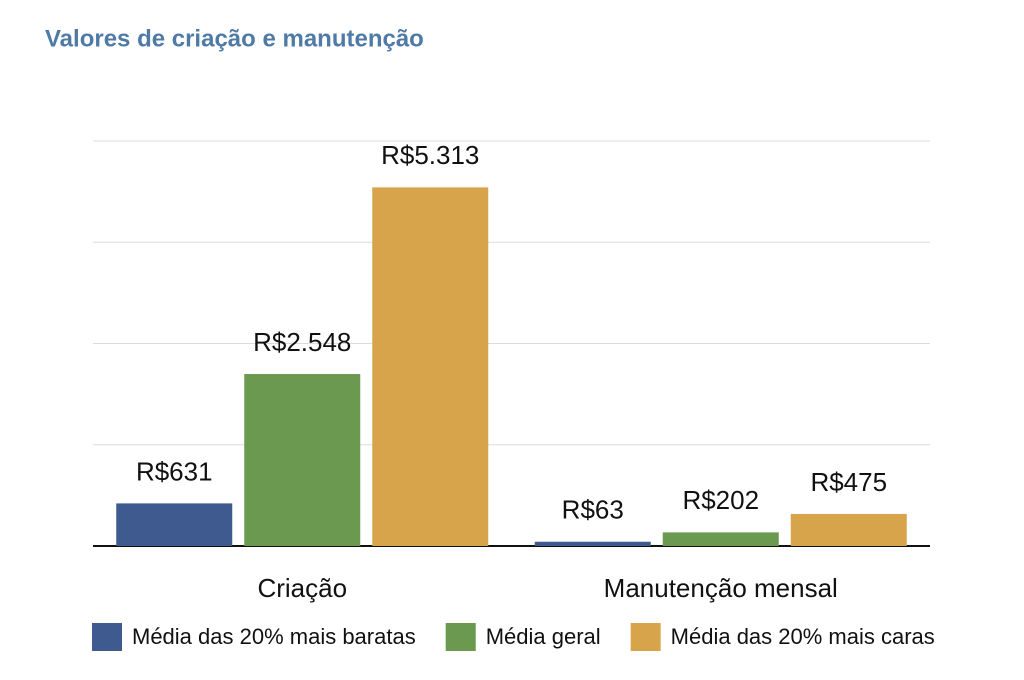 The width and height of the screenshot is (1024, 680). Describe the element at coordinates (720, 500) in the screenshot. I see `value-label: R$202` at that location.